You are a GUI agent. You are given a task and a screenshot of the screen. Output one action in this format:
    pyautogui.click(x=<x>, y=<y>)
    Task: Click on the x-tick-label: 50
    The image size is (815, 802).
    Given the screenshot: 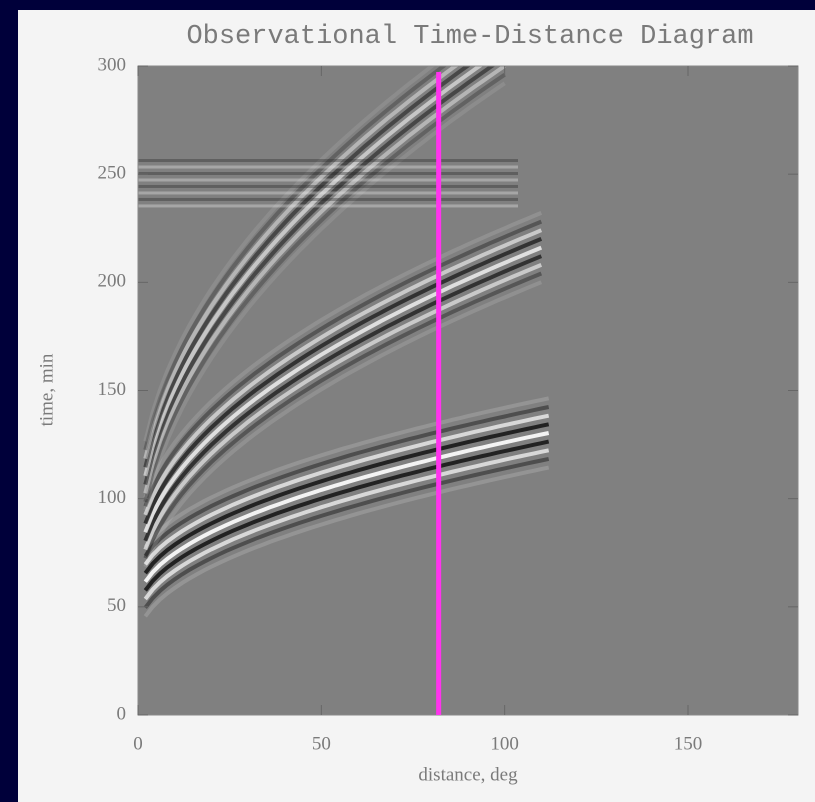 What is the action you would take?
    pyautogui.click(x=321, y=743)
    